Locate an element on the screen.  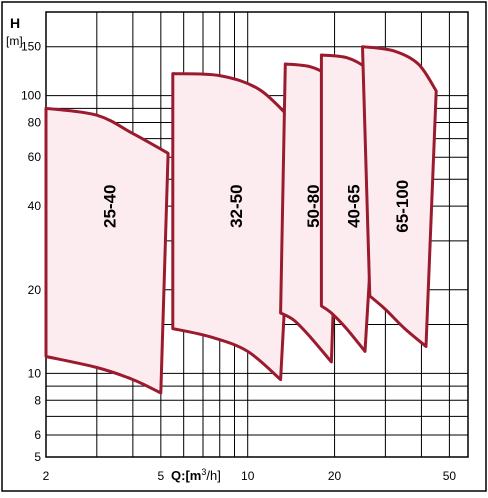
y-tick-labels: 5 6 8 10 20 40 60 80 100 150 is located at coordinates (31, 252).